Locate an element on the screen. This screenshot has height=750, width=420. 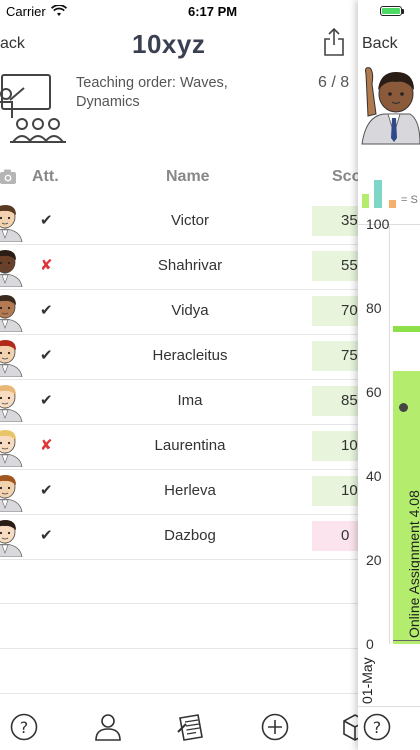
camera-icon is located at coordinates (9, 177).